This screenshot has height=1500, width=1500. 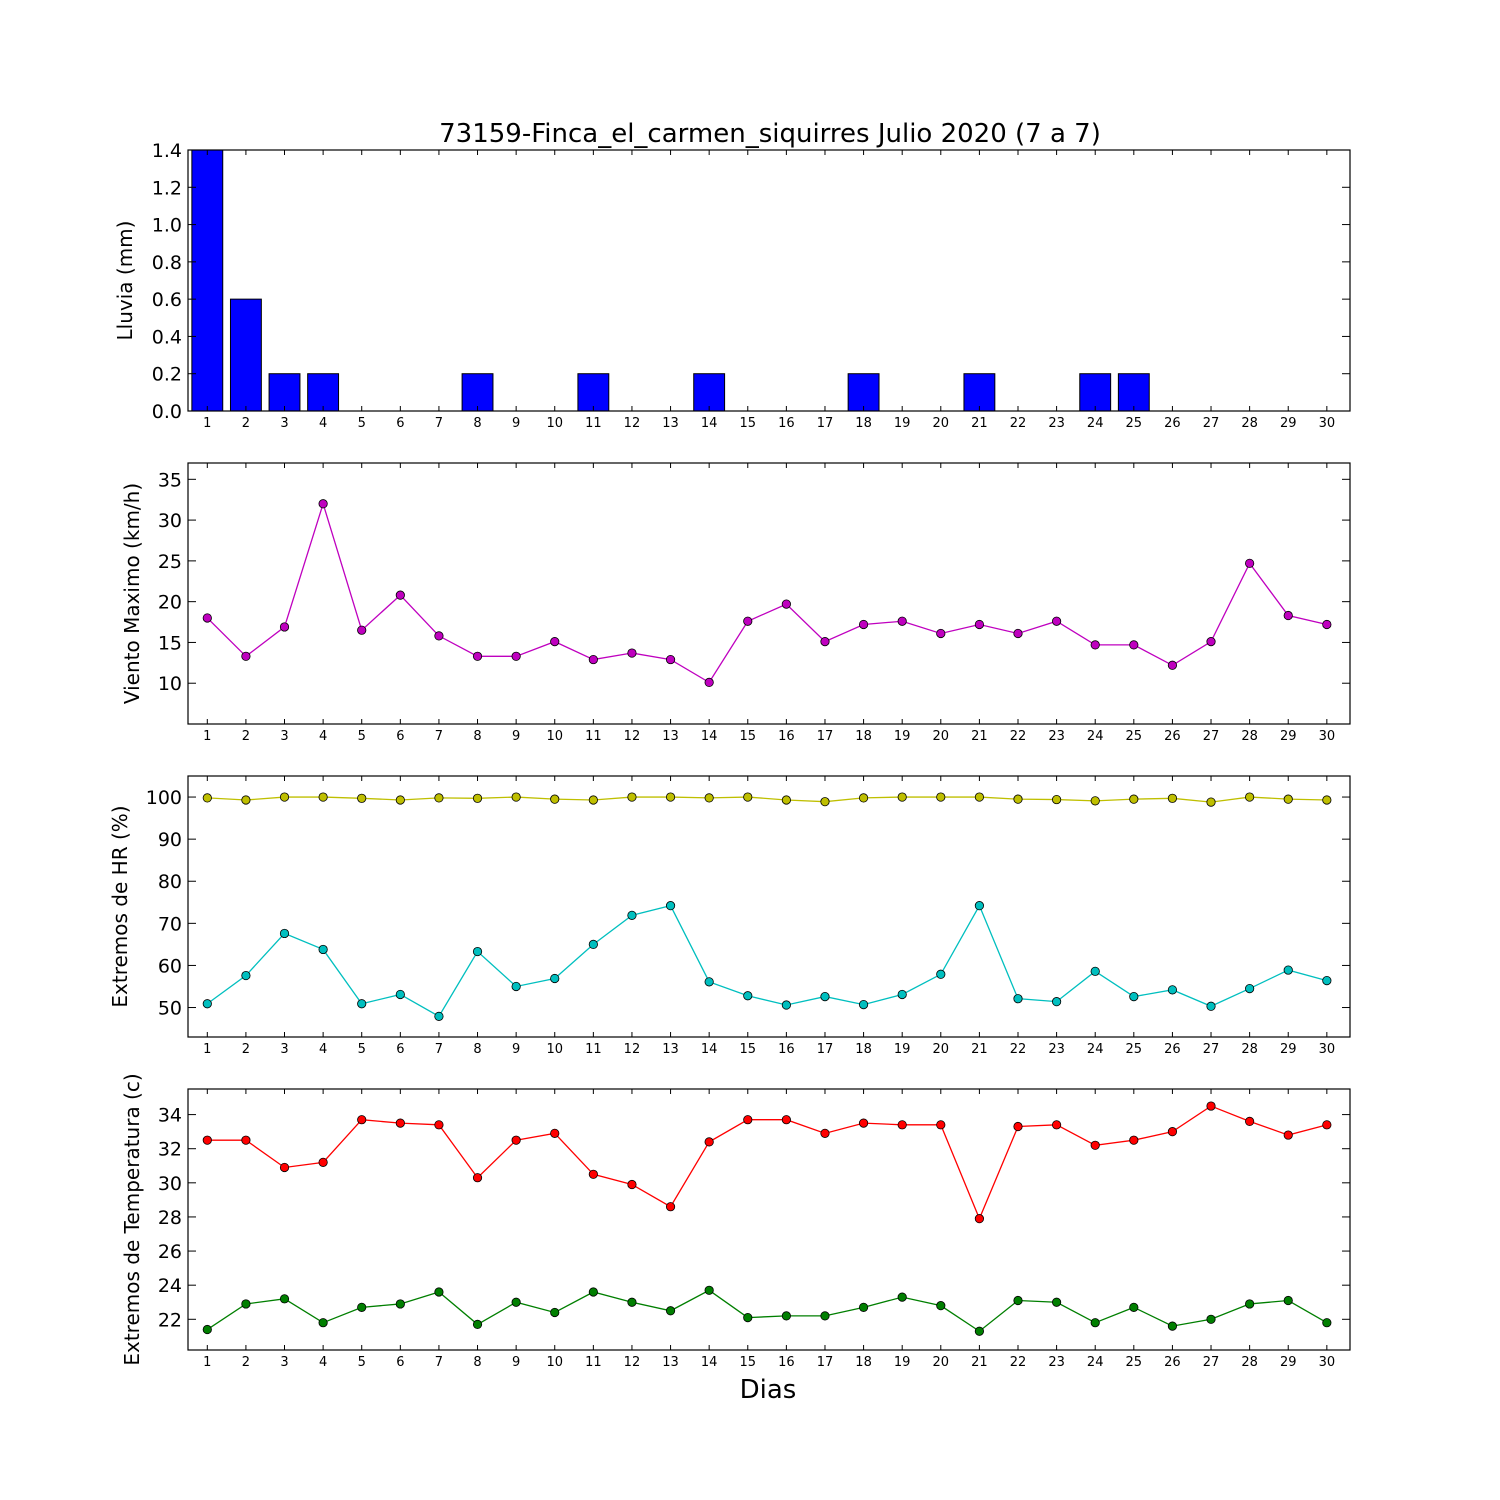 I want to click on x-tick-label: 10, so click(x=554, y=1049).